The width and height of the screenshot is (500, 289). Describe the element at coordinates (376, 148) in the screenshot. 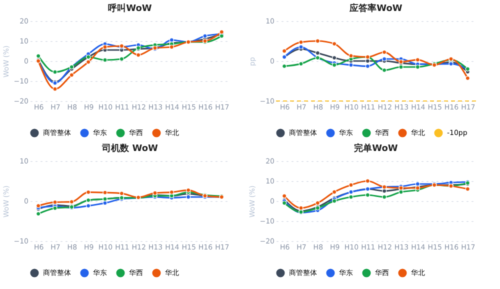

I see `chart-title: 完单WoW` at that location.